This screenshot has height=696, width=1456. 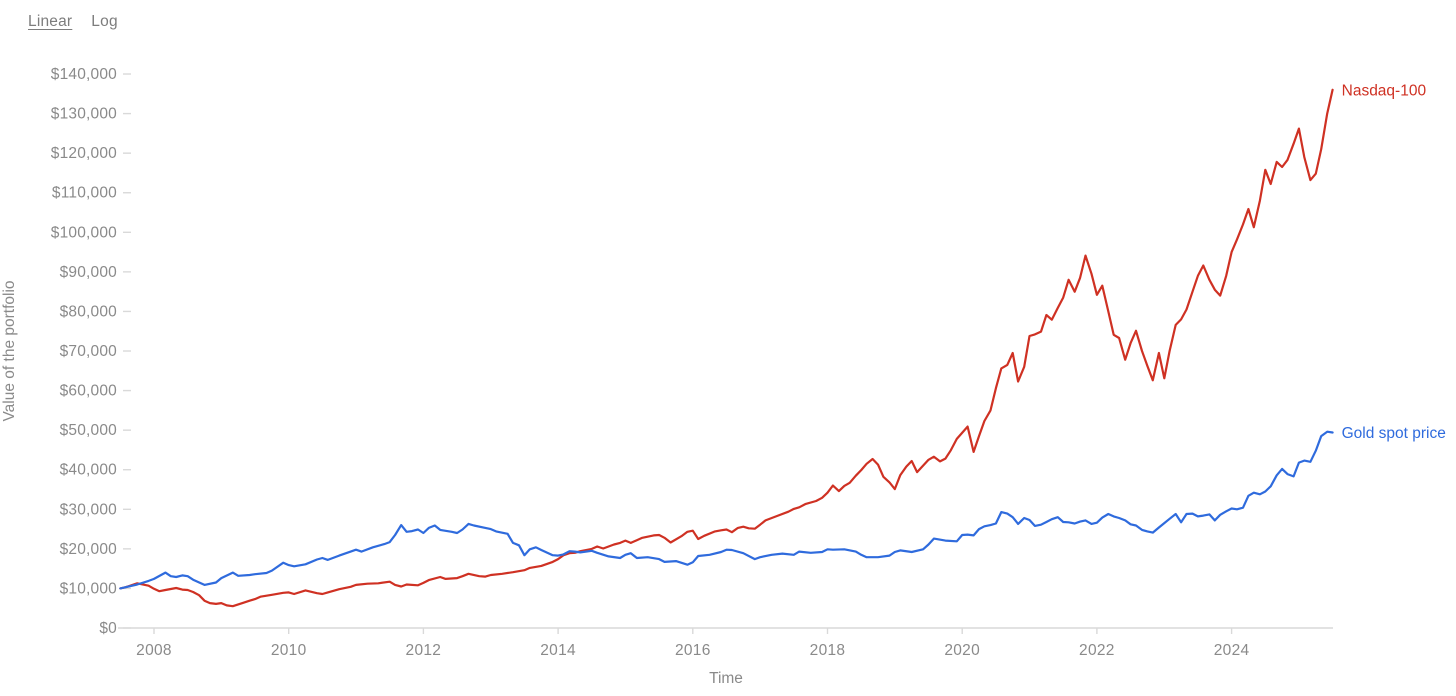 I want to click on y-tick-label: $110,000, so click(x=84, y=193).